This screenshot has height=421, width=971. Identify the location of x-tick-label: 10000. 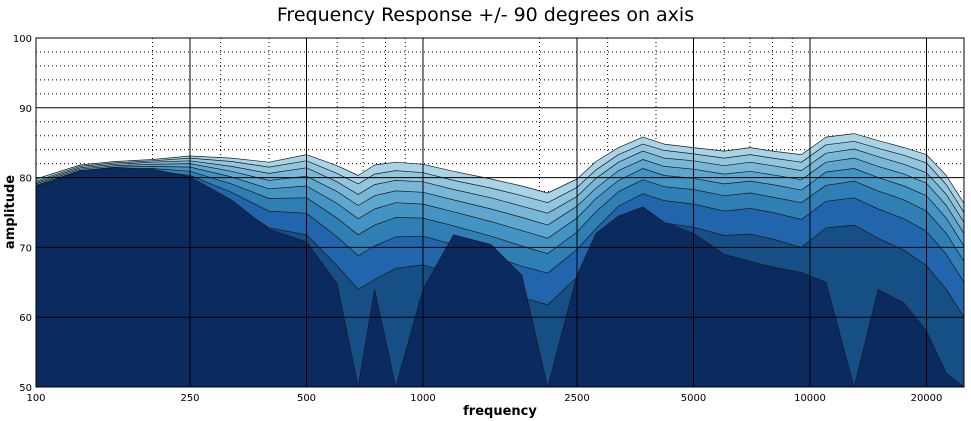
(810, 398).